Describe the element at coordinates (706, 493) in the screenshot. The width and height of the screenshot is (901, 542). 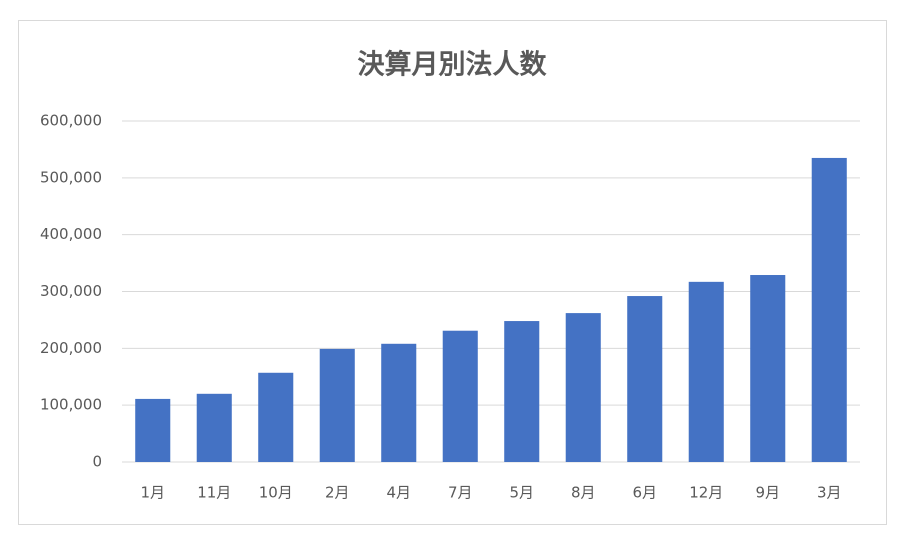
I see `x-tick-label: 12月` at that location.